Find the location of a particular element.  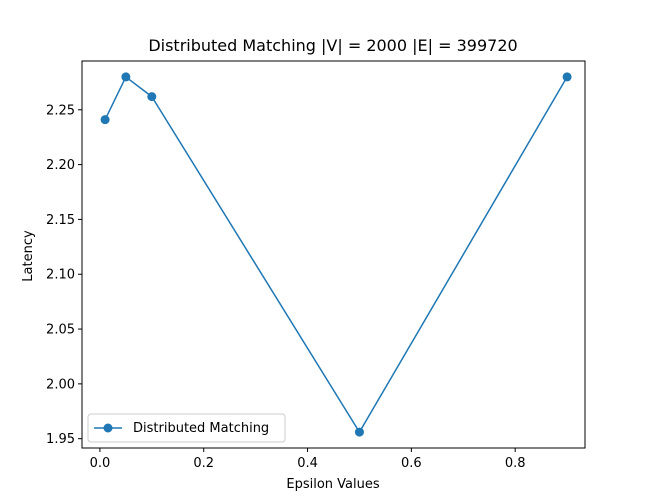

x-tick-label: 0.4 is located at coordinates (307, 463).